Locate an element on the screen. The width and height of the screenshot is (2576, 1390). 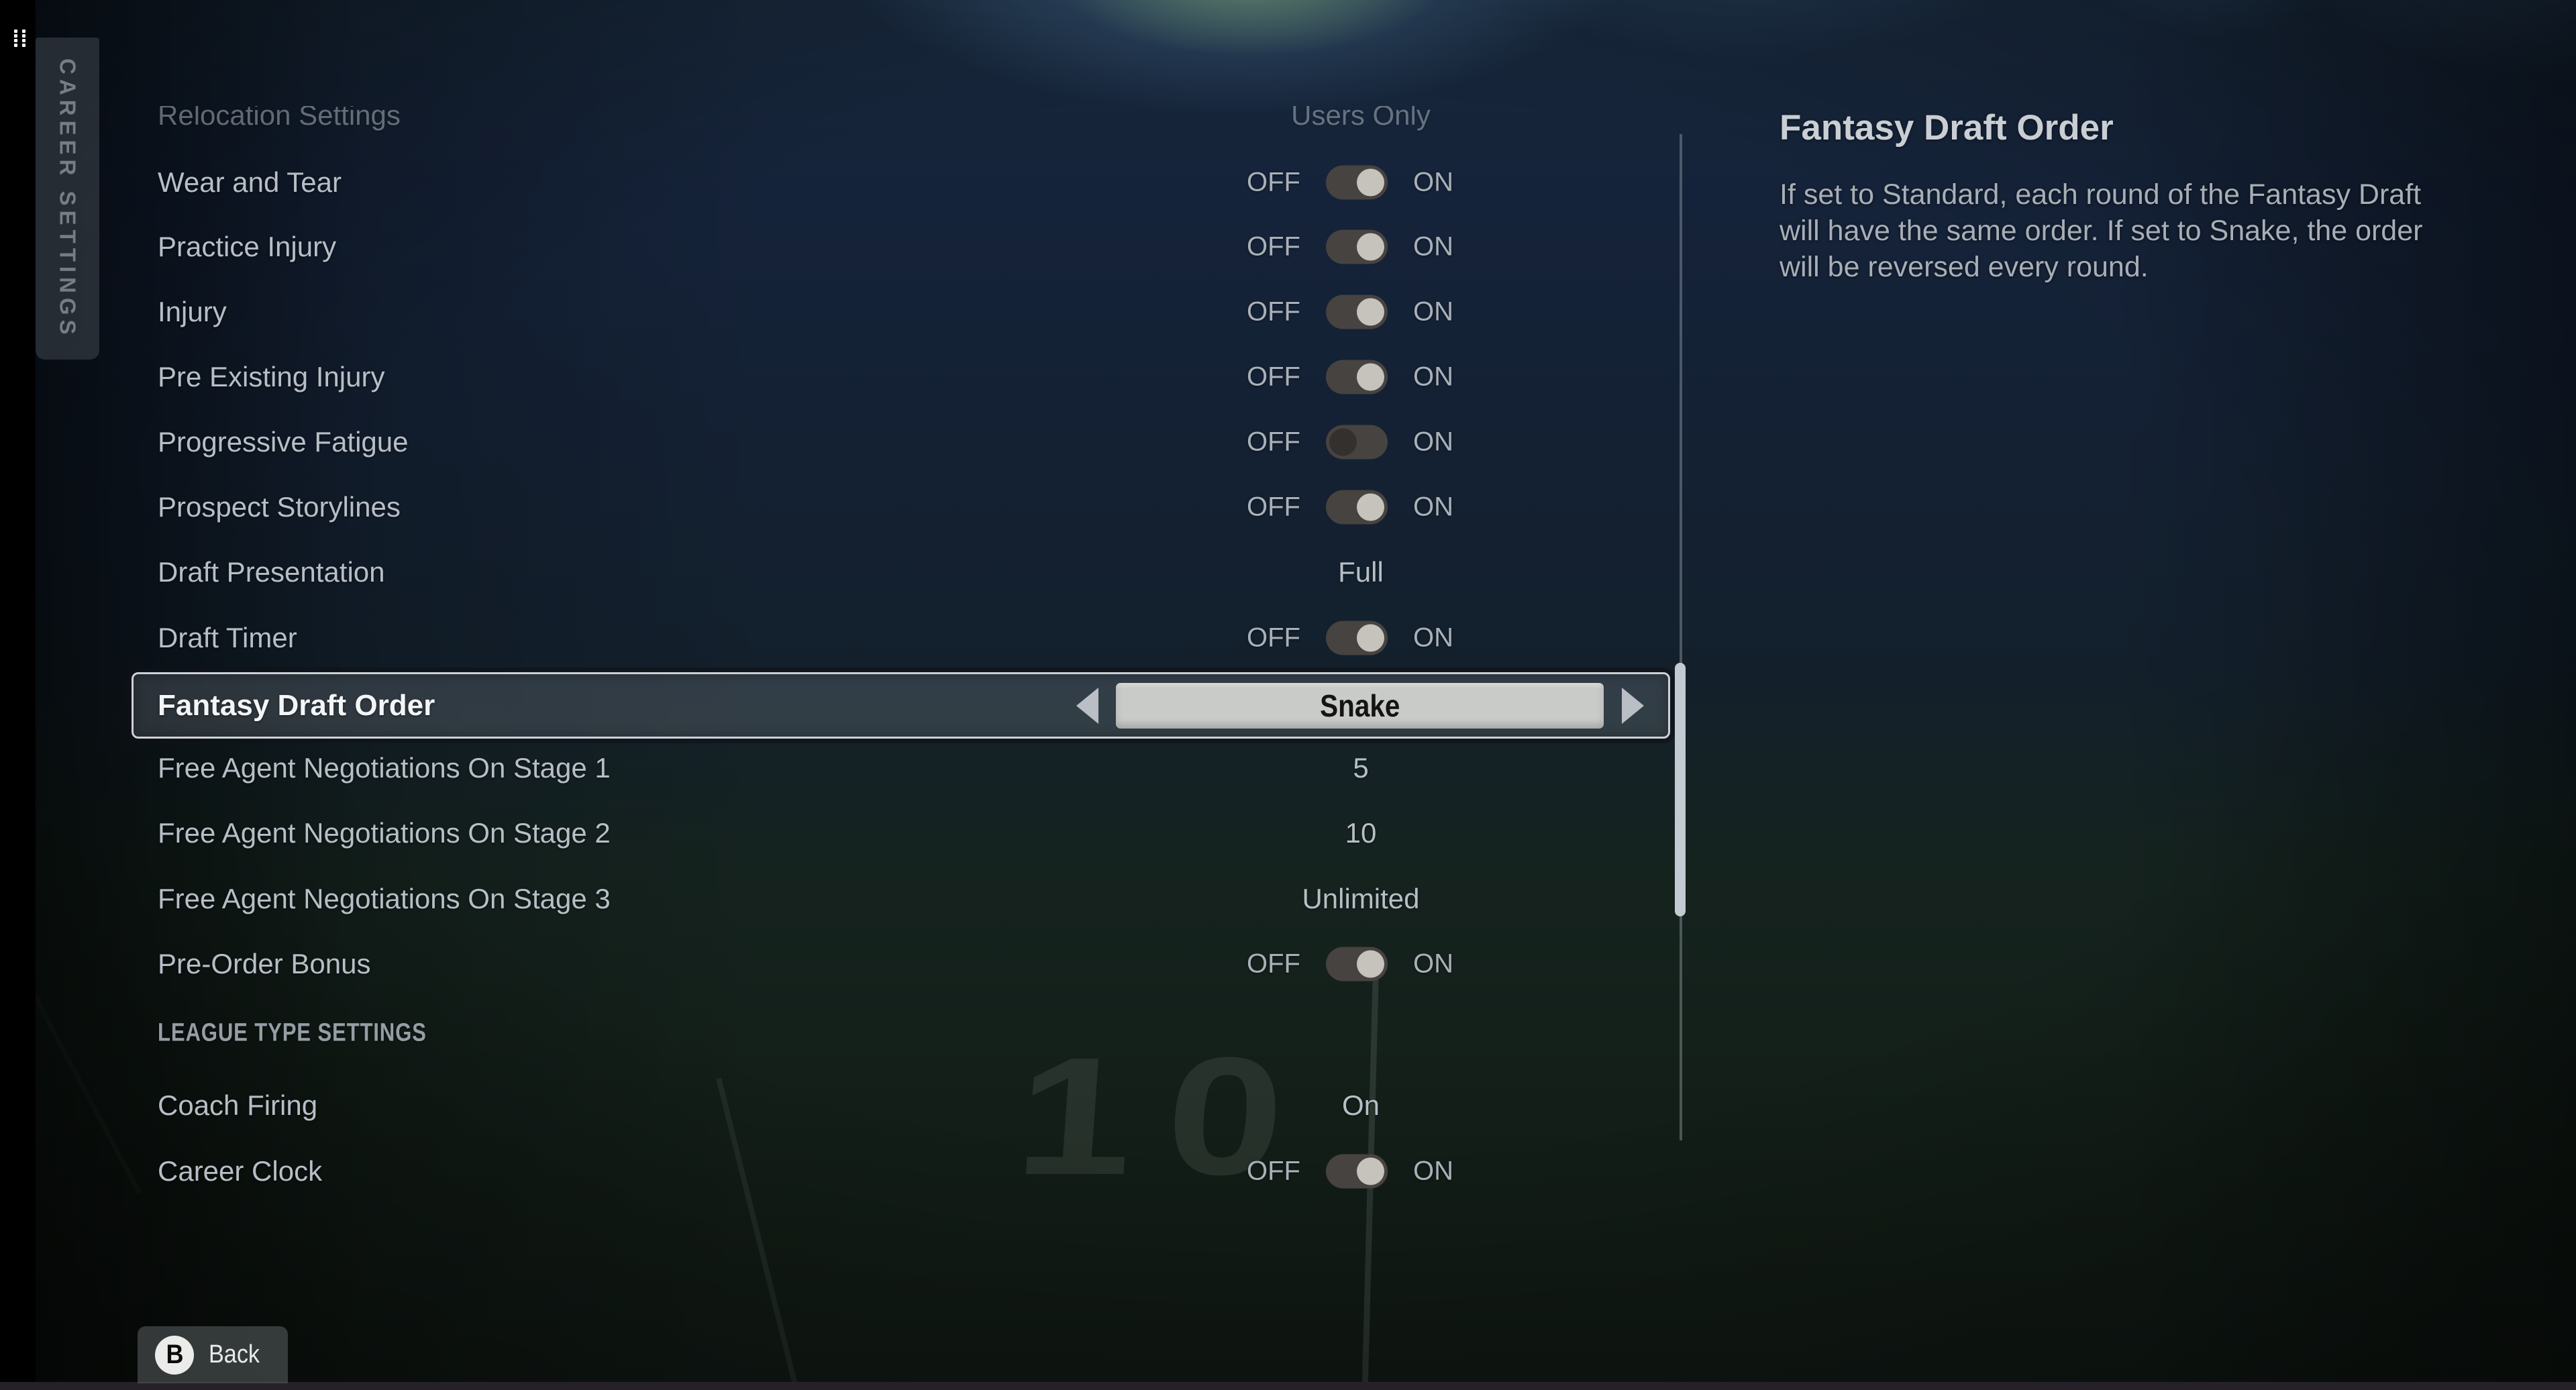
career-settings-tab: CAREER SETTINGS is located at coordinates (67, 199).